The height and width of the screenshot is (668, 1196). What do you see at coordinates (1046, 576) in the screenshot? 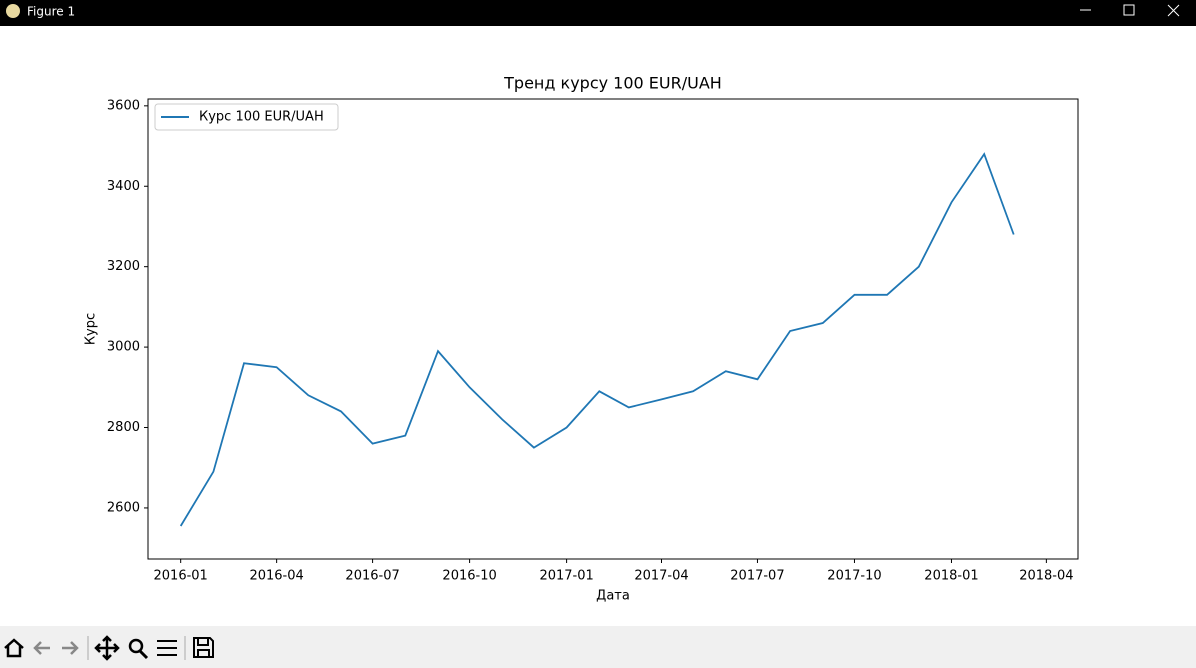
I see `x-tick-label: 2018-04` at bounding box center [1046, 576].